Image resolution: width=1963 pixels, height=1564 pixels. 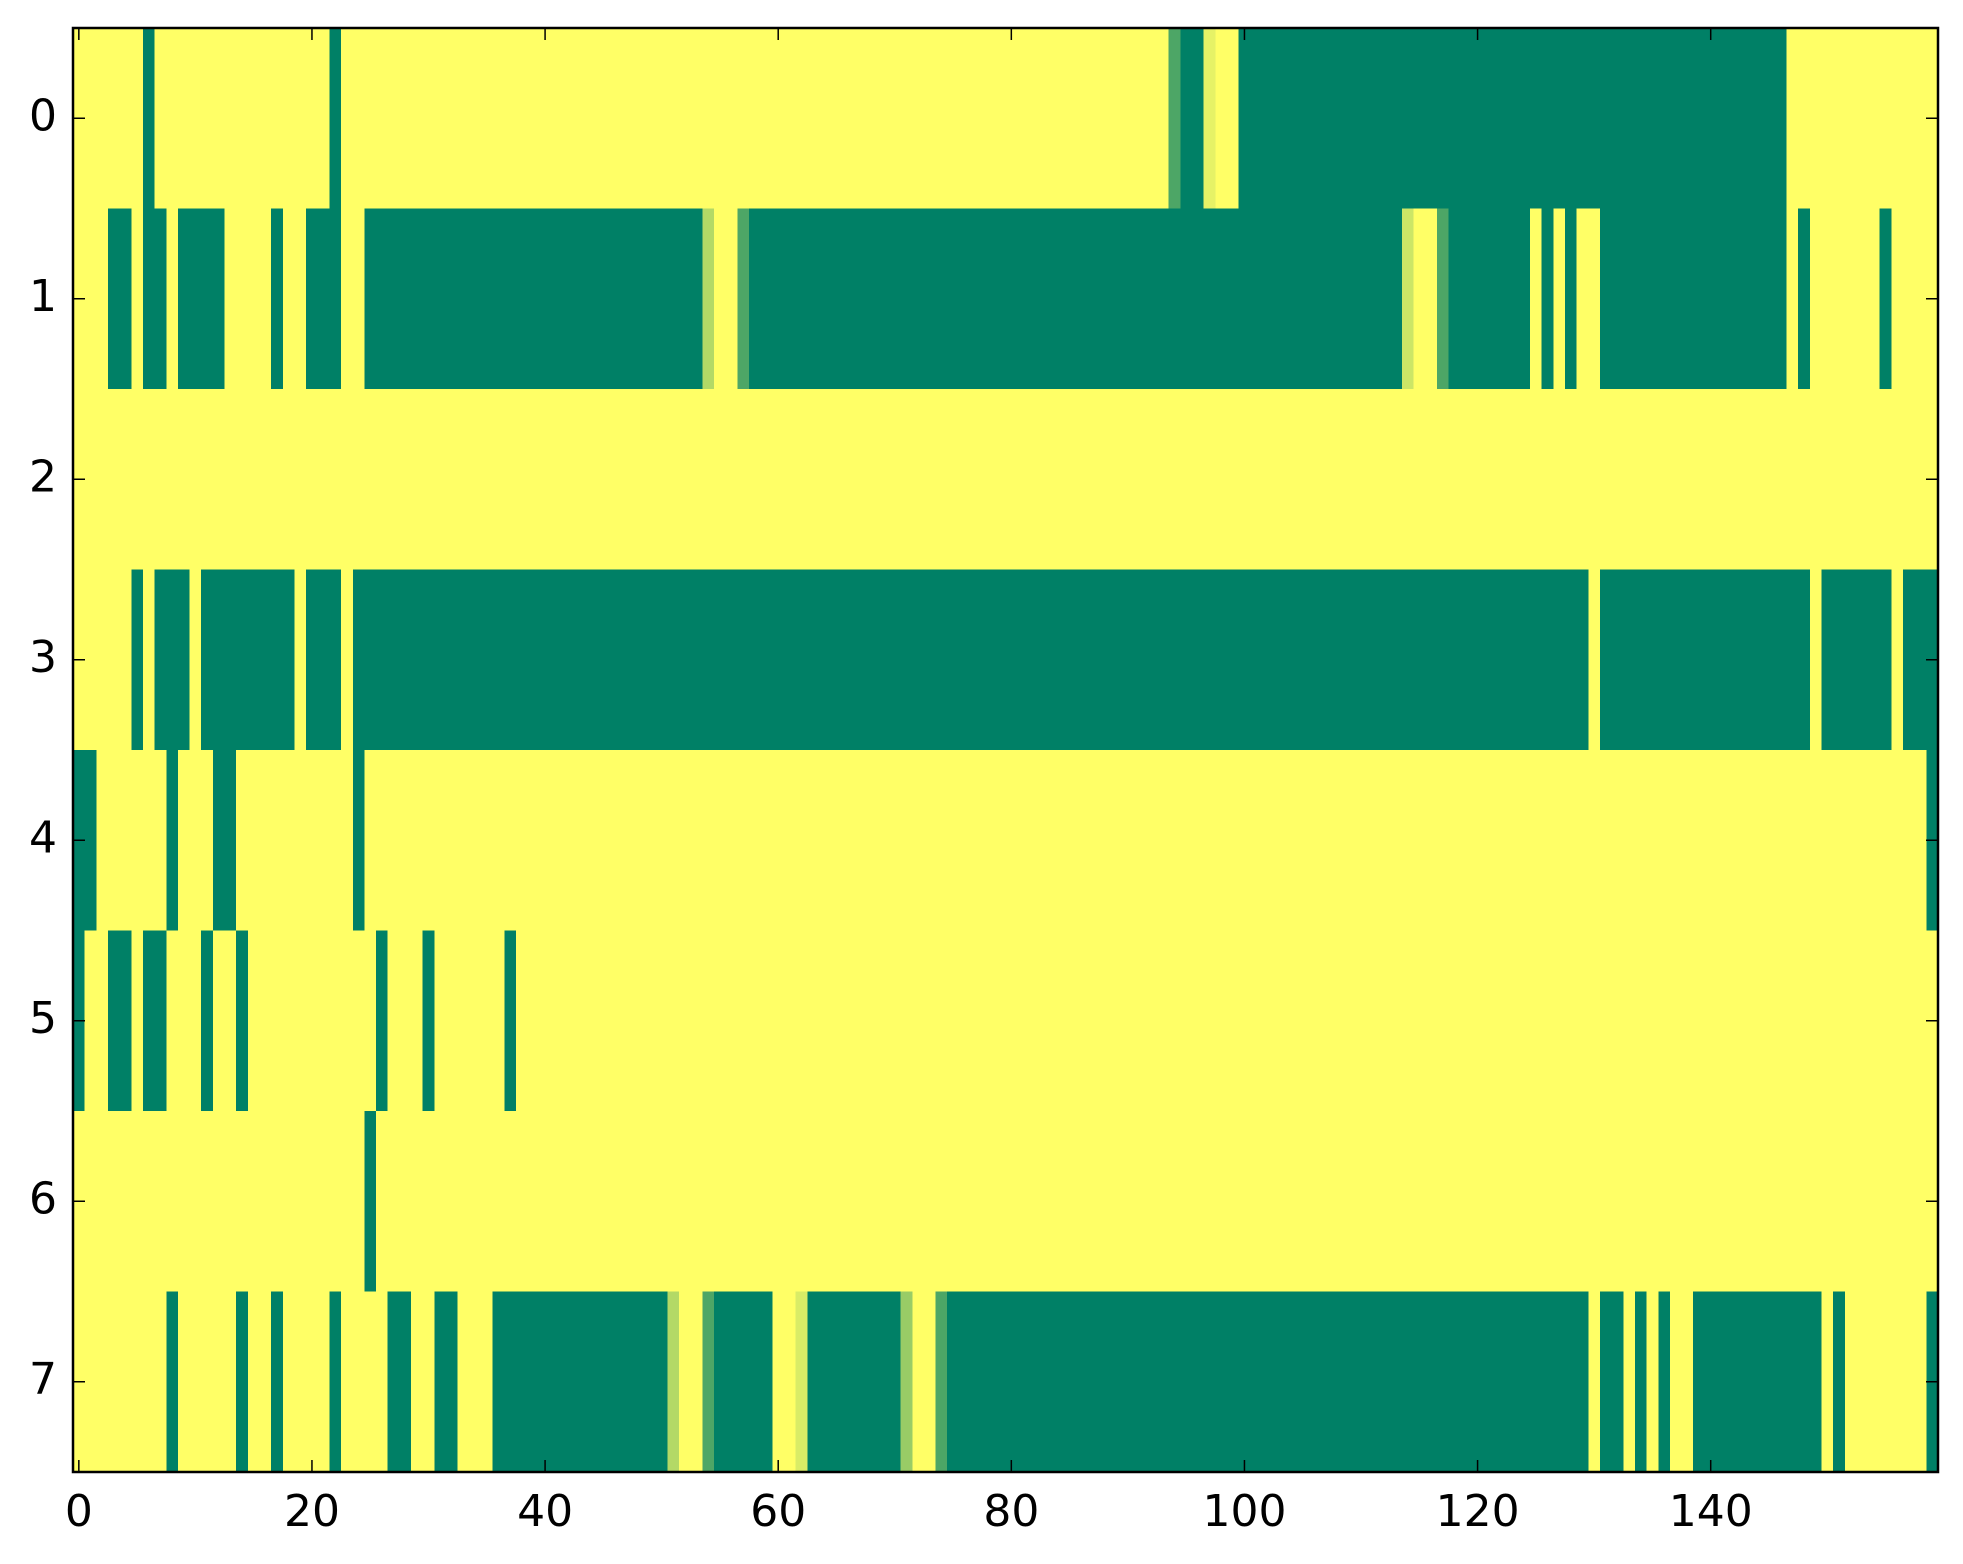 What do you see at coordinates (43, 296) in the screenshot?
I see `y-tick-label: 1` at bounding box center [43, 296].